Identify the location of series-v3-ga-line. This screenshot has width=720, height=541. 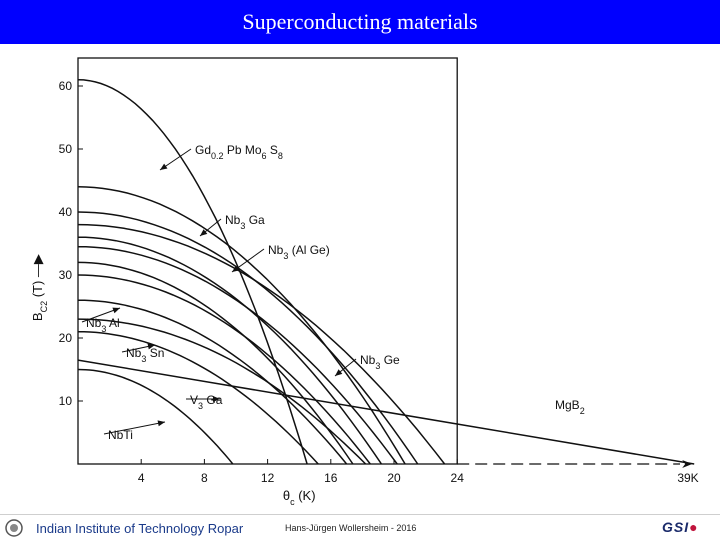
(198, 397).